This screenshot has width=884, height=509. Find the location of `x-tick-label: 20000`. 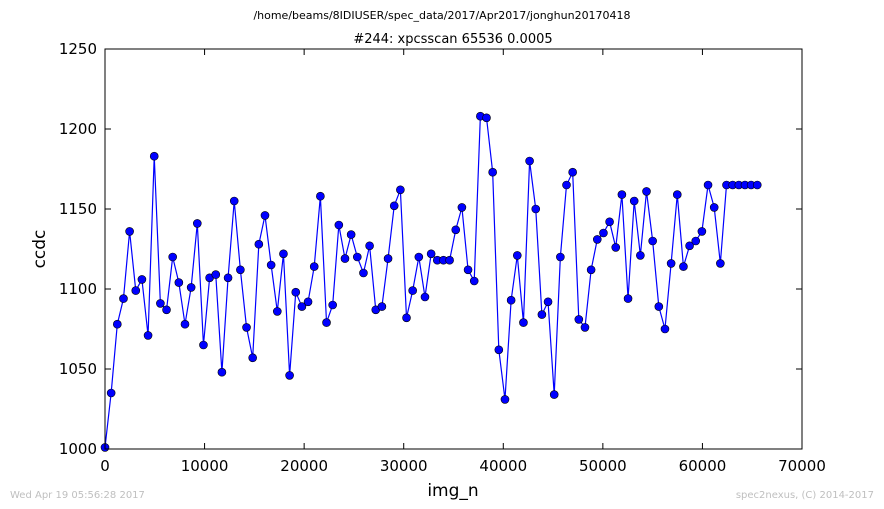

x-tick-label: 20000 is located at coordinates (304, 466).